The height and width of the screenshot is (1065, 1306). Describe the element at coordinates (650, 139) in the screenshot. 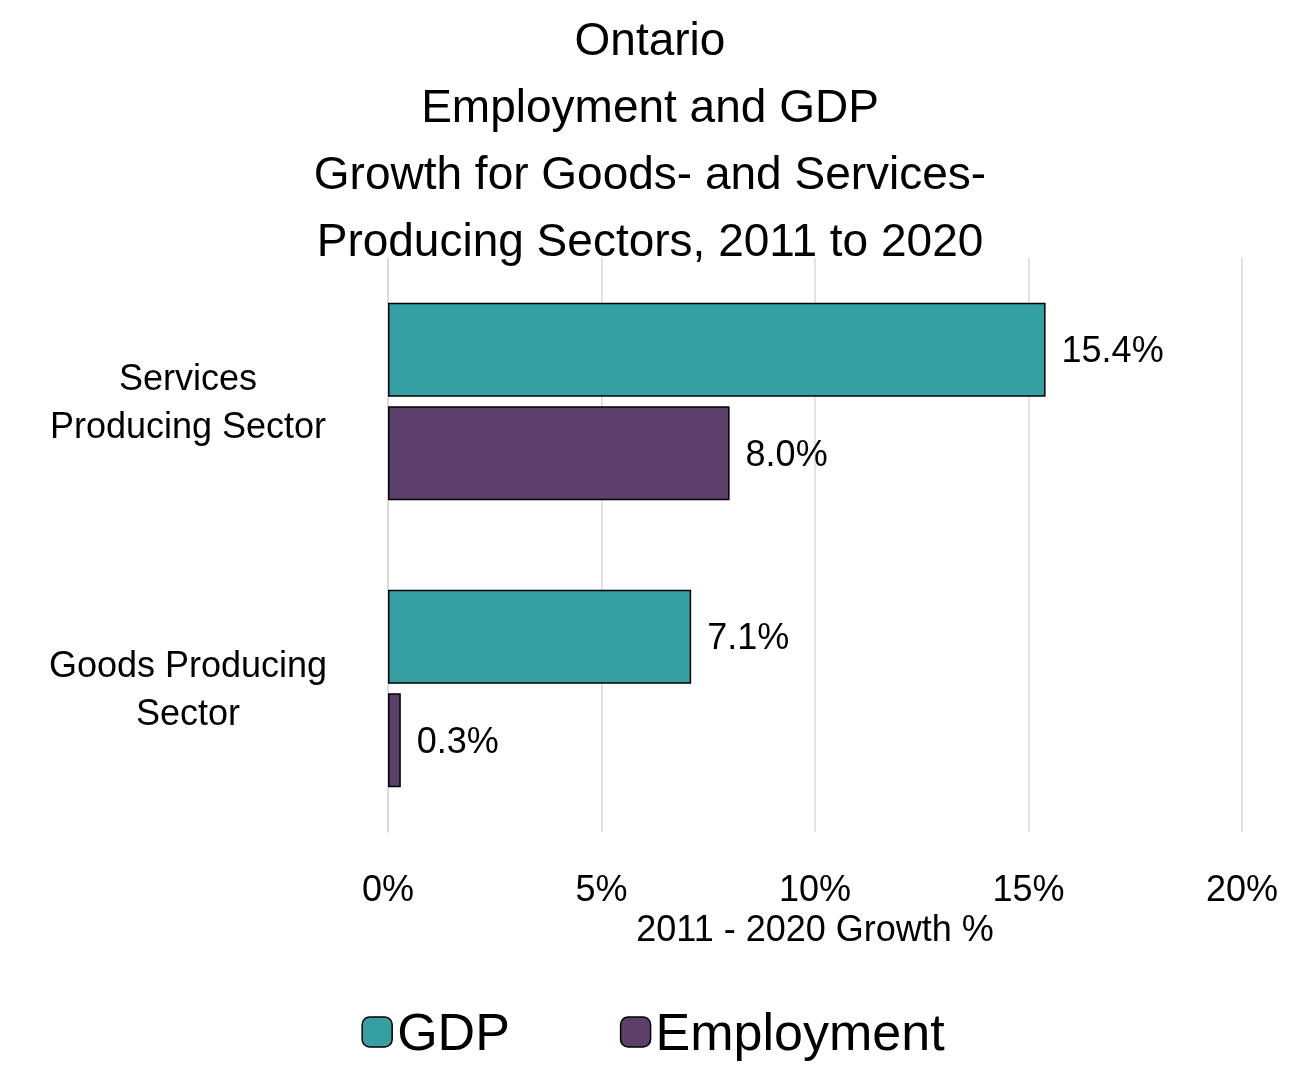

I see `chart-title: Ontario Employment and GDP Growth for Goods- and Services- Producing Sectors, 2011 to 2020` at that location.